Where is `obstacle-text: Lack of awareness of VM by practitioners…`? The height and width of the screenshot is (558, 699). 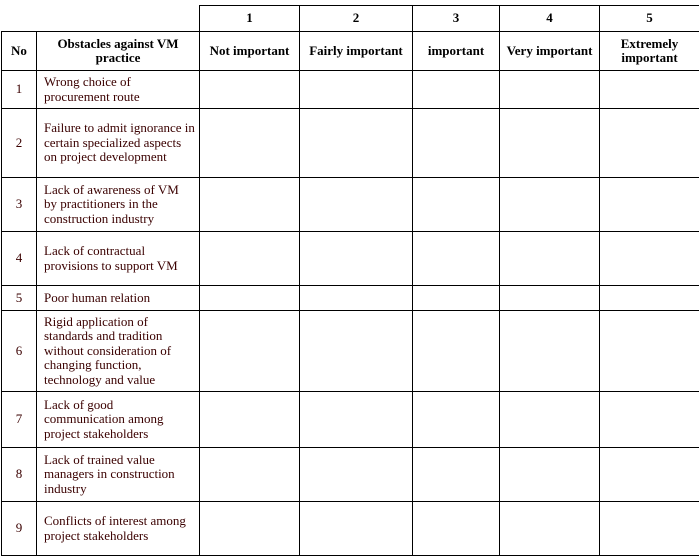
obstacle-text: Lack of awareness of VM by practitioners… is located at coordinates (118, 204).